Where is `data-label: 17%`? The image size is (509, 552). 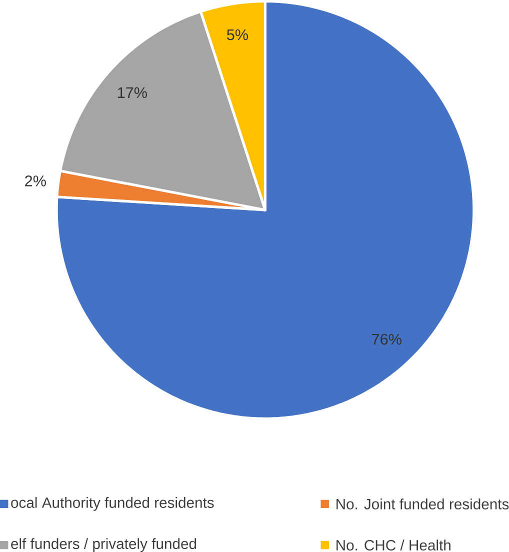 data-label: 17% is located at coordinates (132, 92).